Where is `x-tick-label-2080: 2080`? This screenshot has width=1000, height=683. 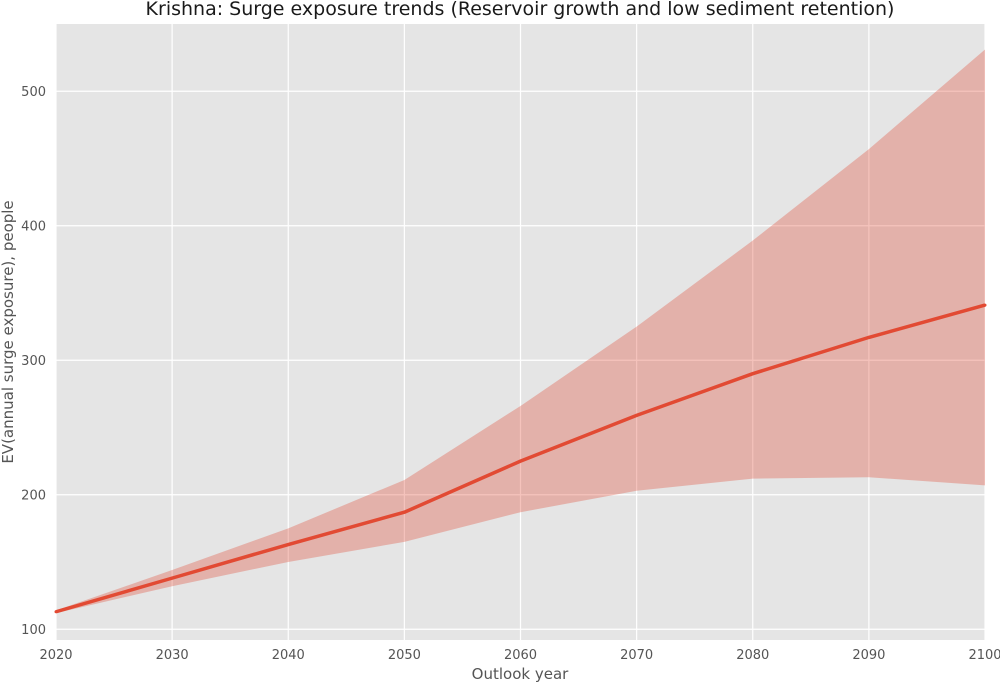
x-tick-label-2080: 2080 is located at coordinates (752, 655).